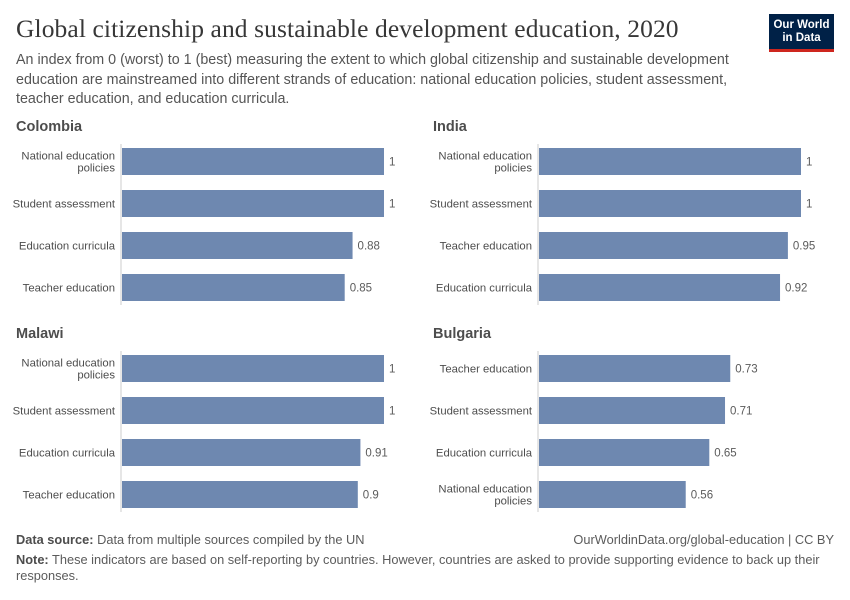 This screenshot has height=600, width=850. What do you see at coordinates (462, 334) in the screenshot?
I see `panel-title-bulgaria: Bulgaria` at bounding box center [462, 334].